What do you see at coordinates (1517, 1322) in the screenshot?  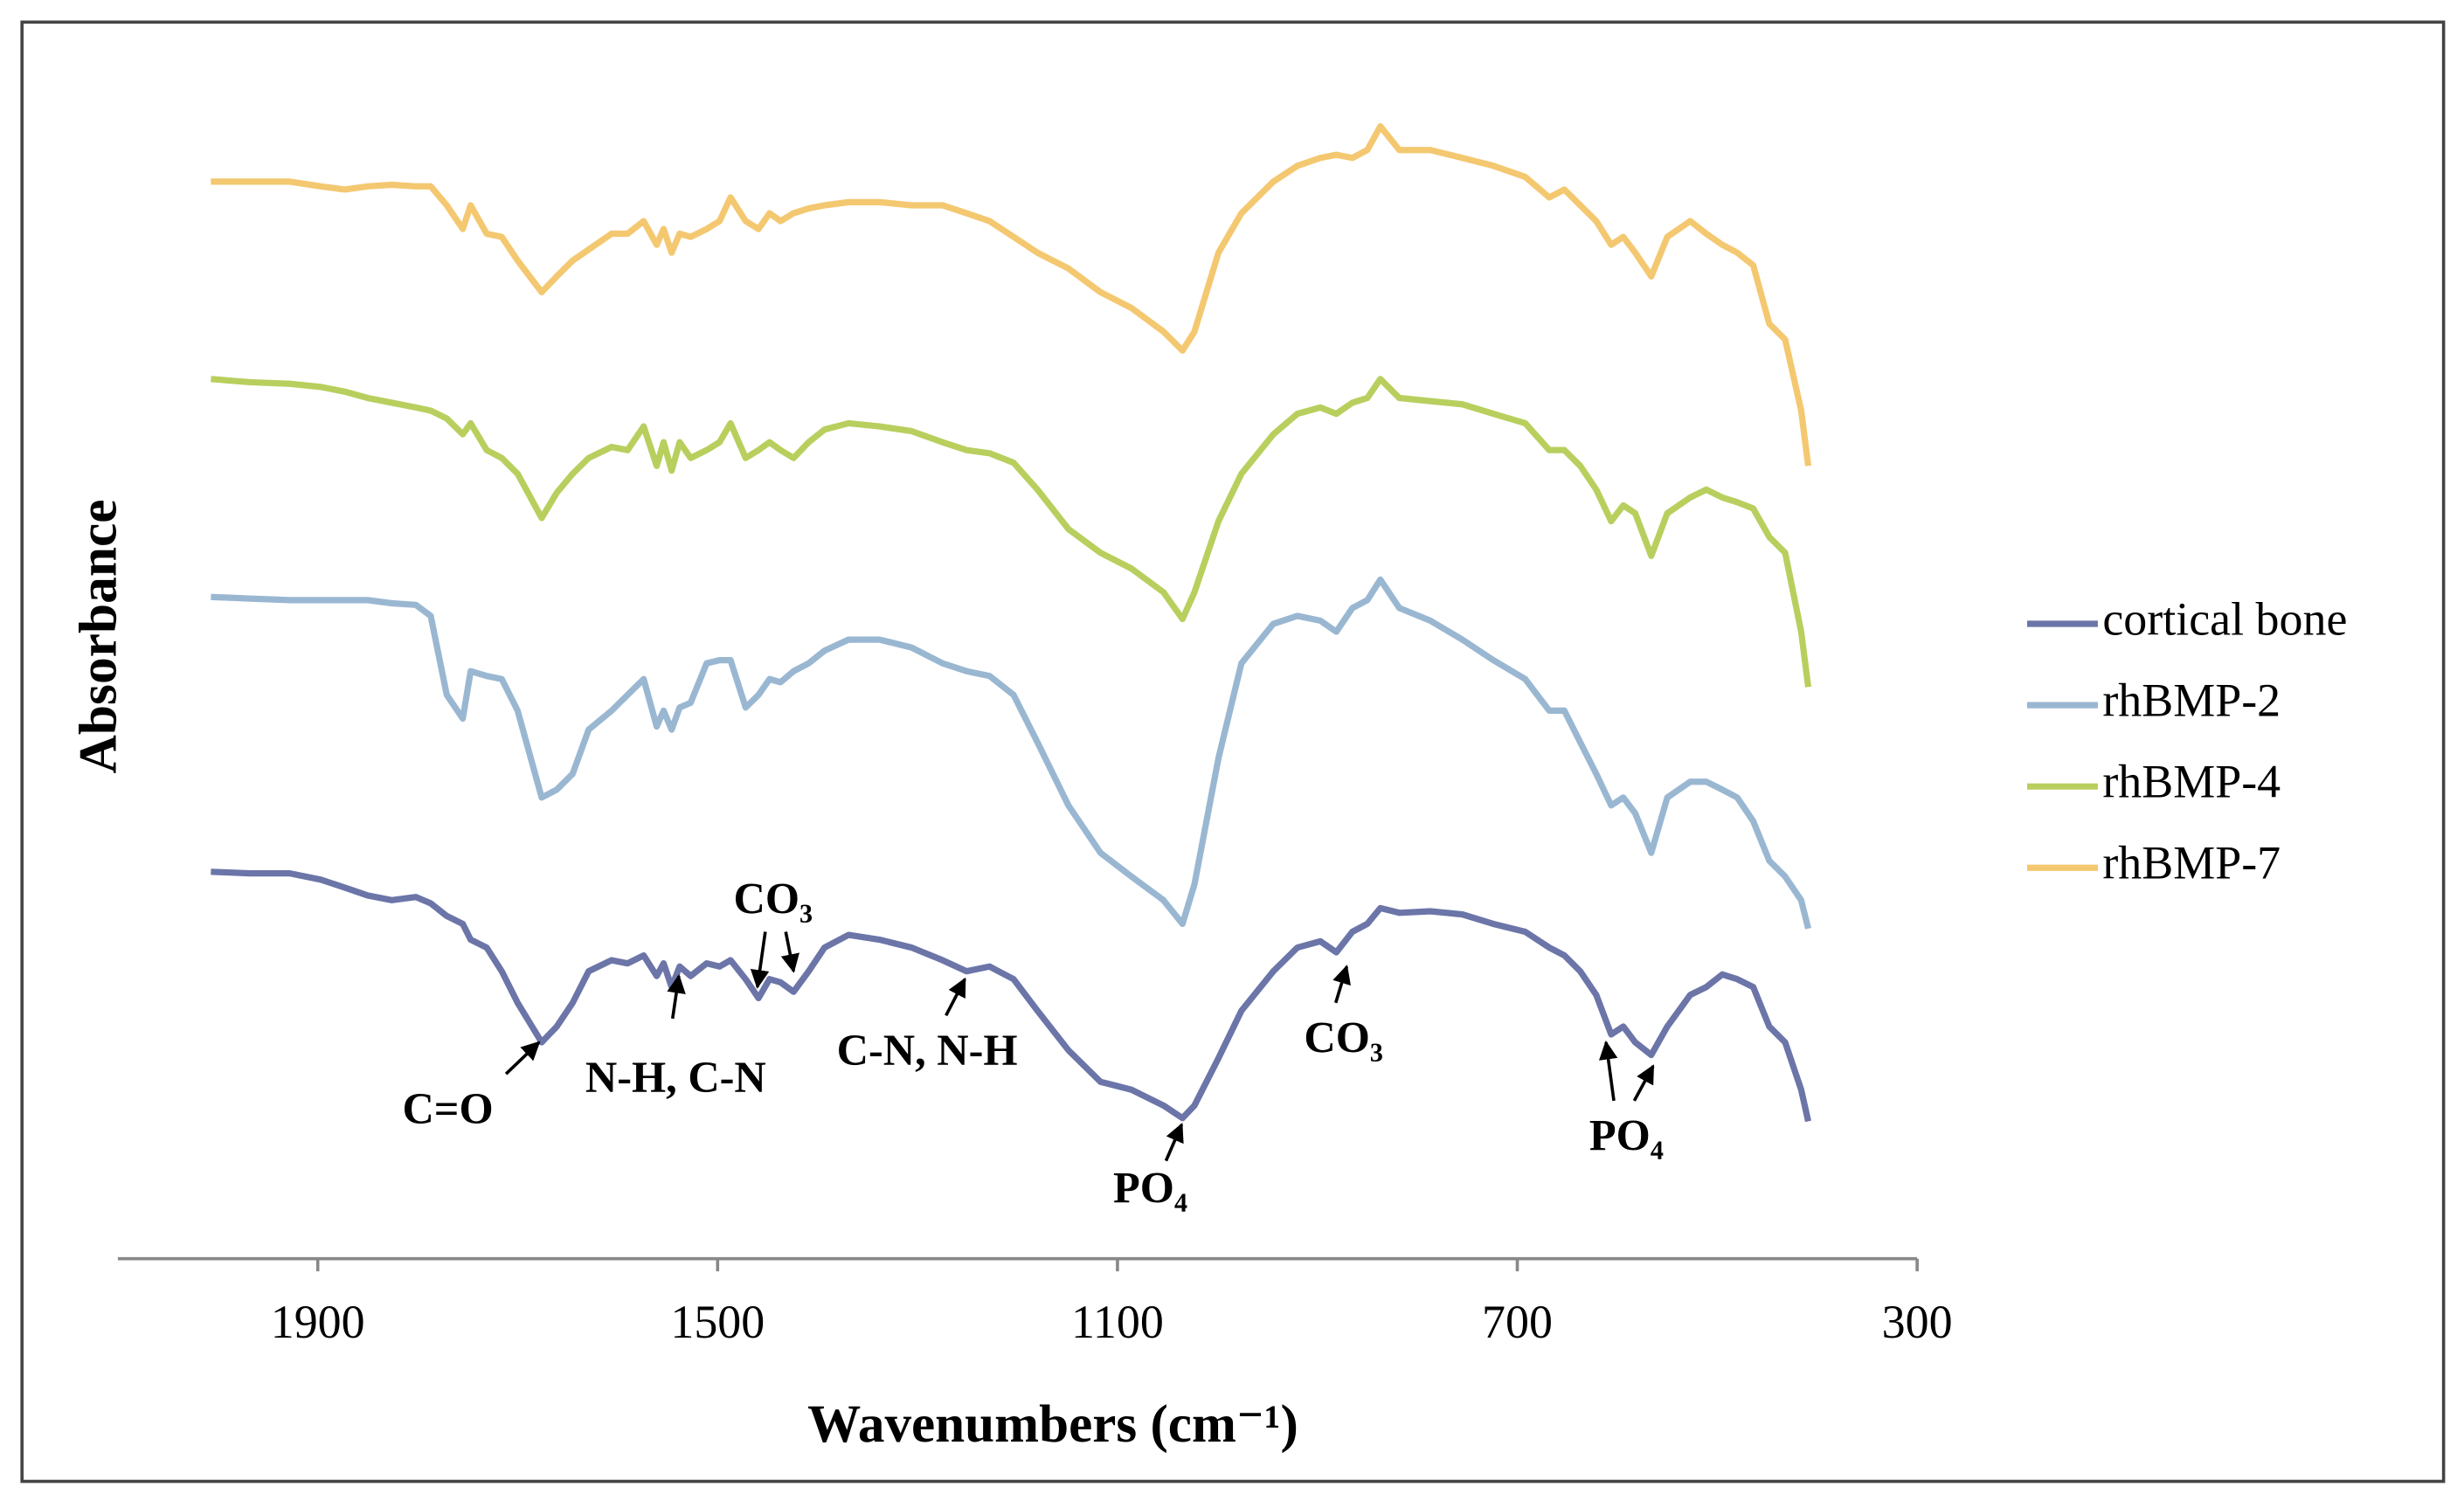 I see `x-tick-label: 700` at bounding box center [1517, 1322].